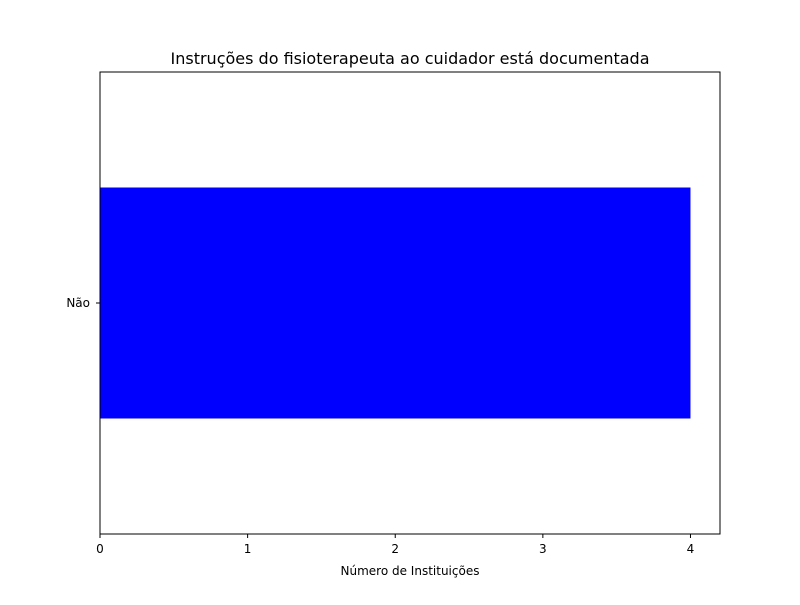 Image resolution: width=800 pixels, height=605 pixels. What do you see at coordinates (410, 571) in the screenshot?
I see `x-axis-label: Número de Instituições` at bounding box center [410, 571].